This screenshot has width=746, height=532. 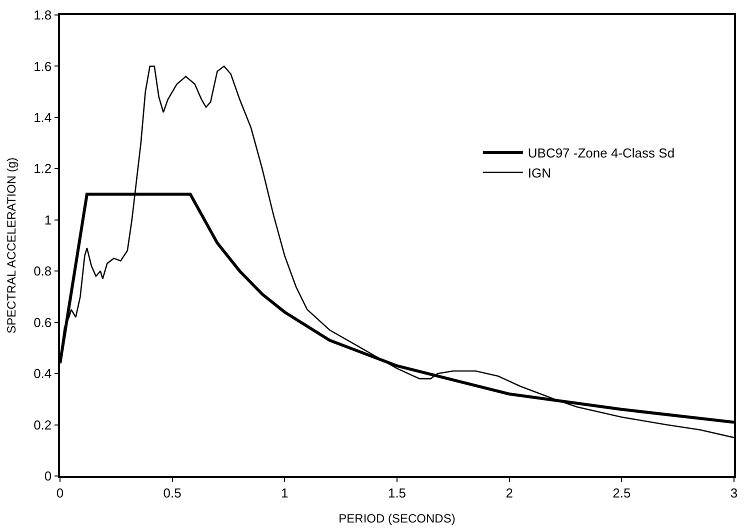 What do you see at coordinates (43, 322) in the screenshot?
I see `y-tick-label: 0.6` at bounding box center [43, 322].